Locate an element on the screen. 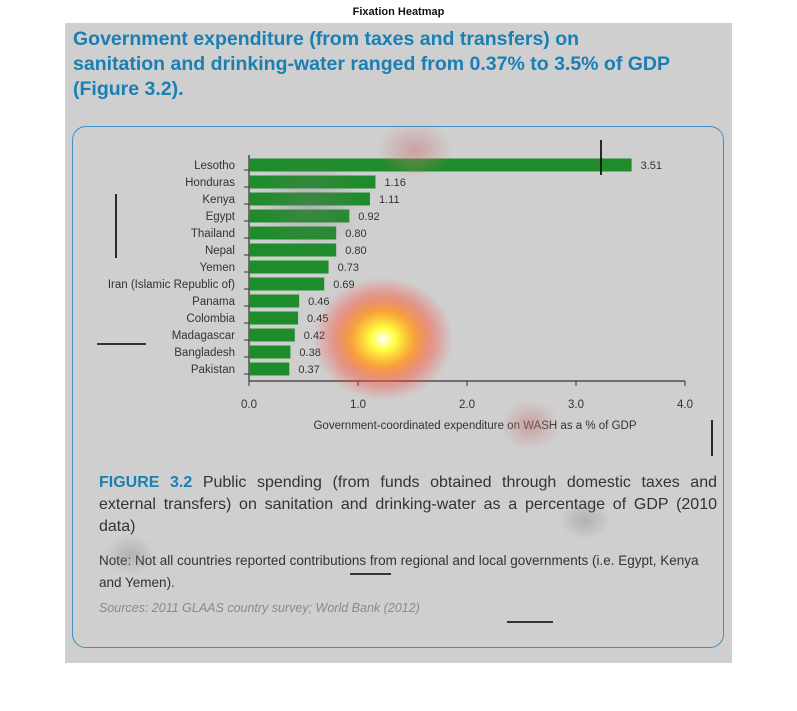  category-label: Panama is located at coordinates (213, 302).